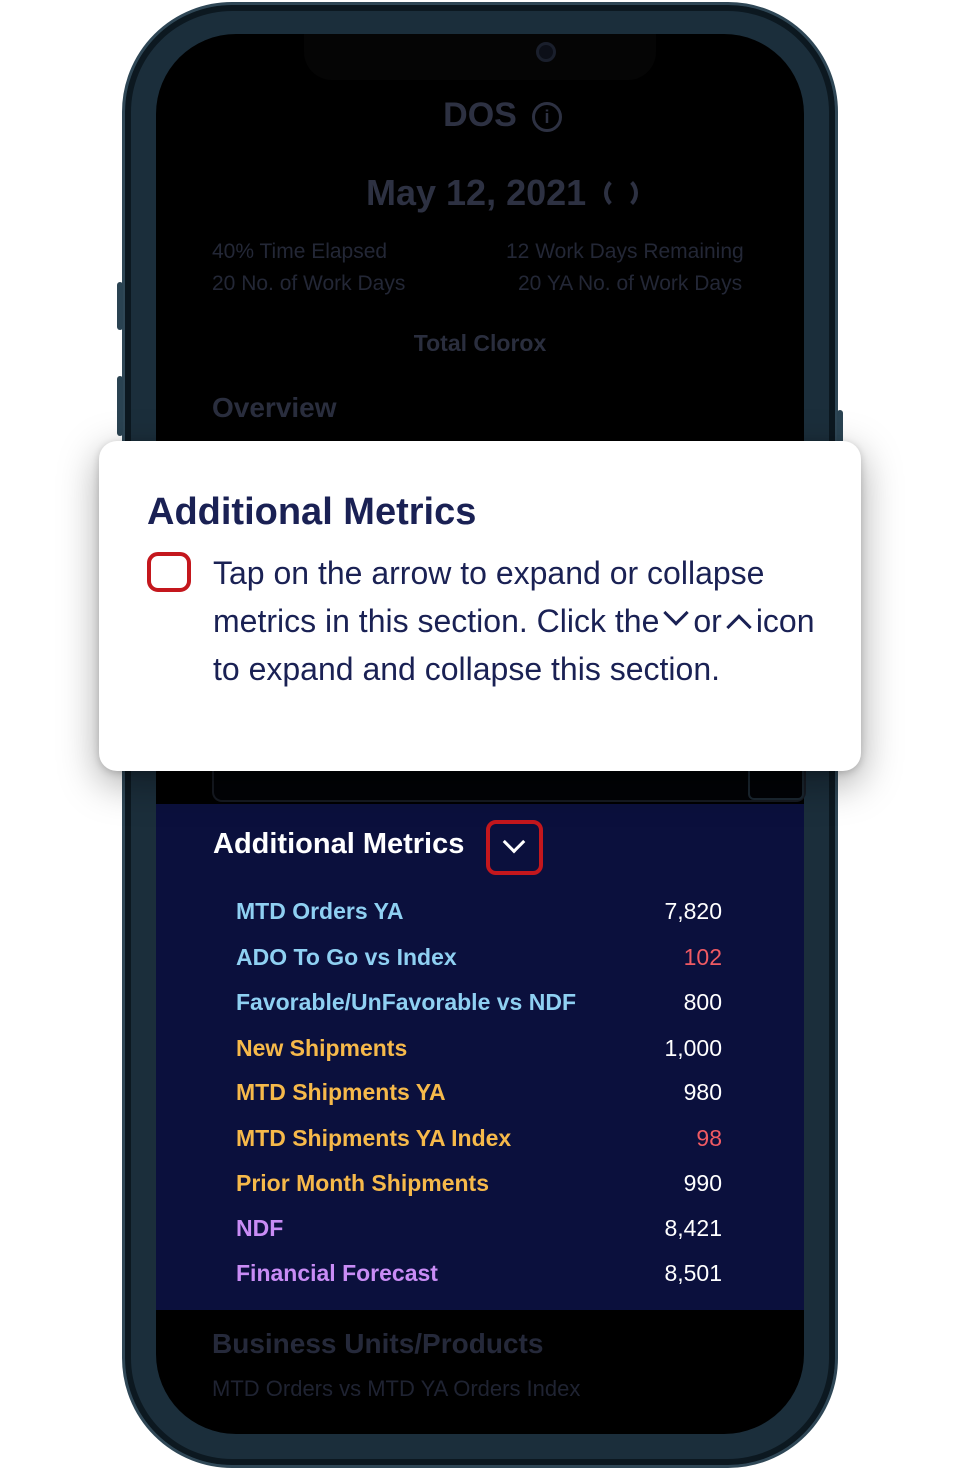 This screenshot has height=1470, width=960. I want to click on metric-row: Prior Month Shipments 990, so click(479, 1186).